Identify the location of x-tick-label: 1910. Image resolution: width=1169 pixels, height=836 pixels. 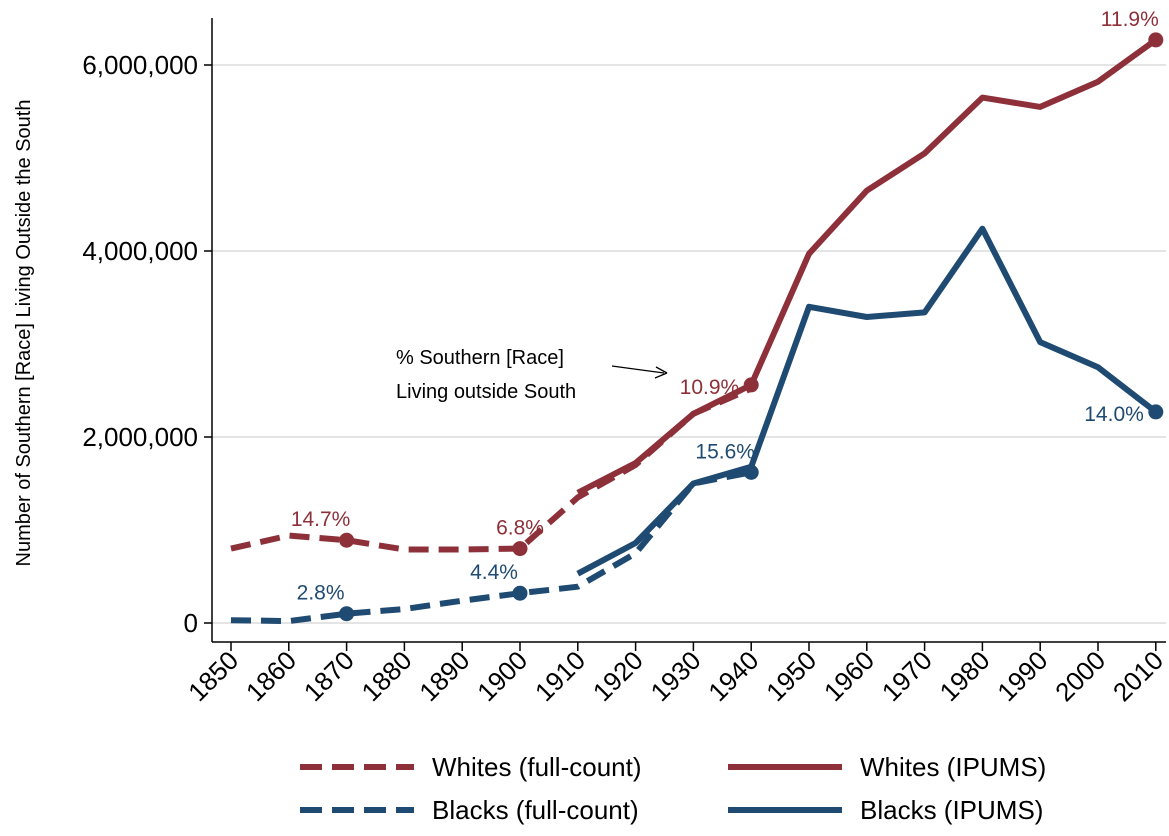
(560, 676).